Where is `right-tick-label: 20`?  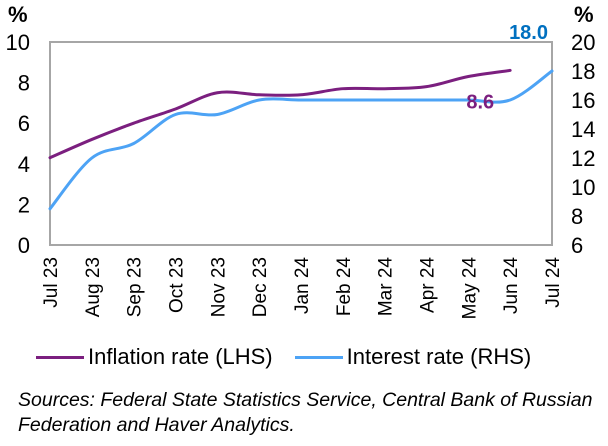
right-tick-label: 20 is located at coordinates (583, 42).